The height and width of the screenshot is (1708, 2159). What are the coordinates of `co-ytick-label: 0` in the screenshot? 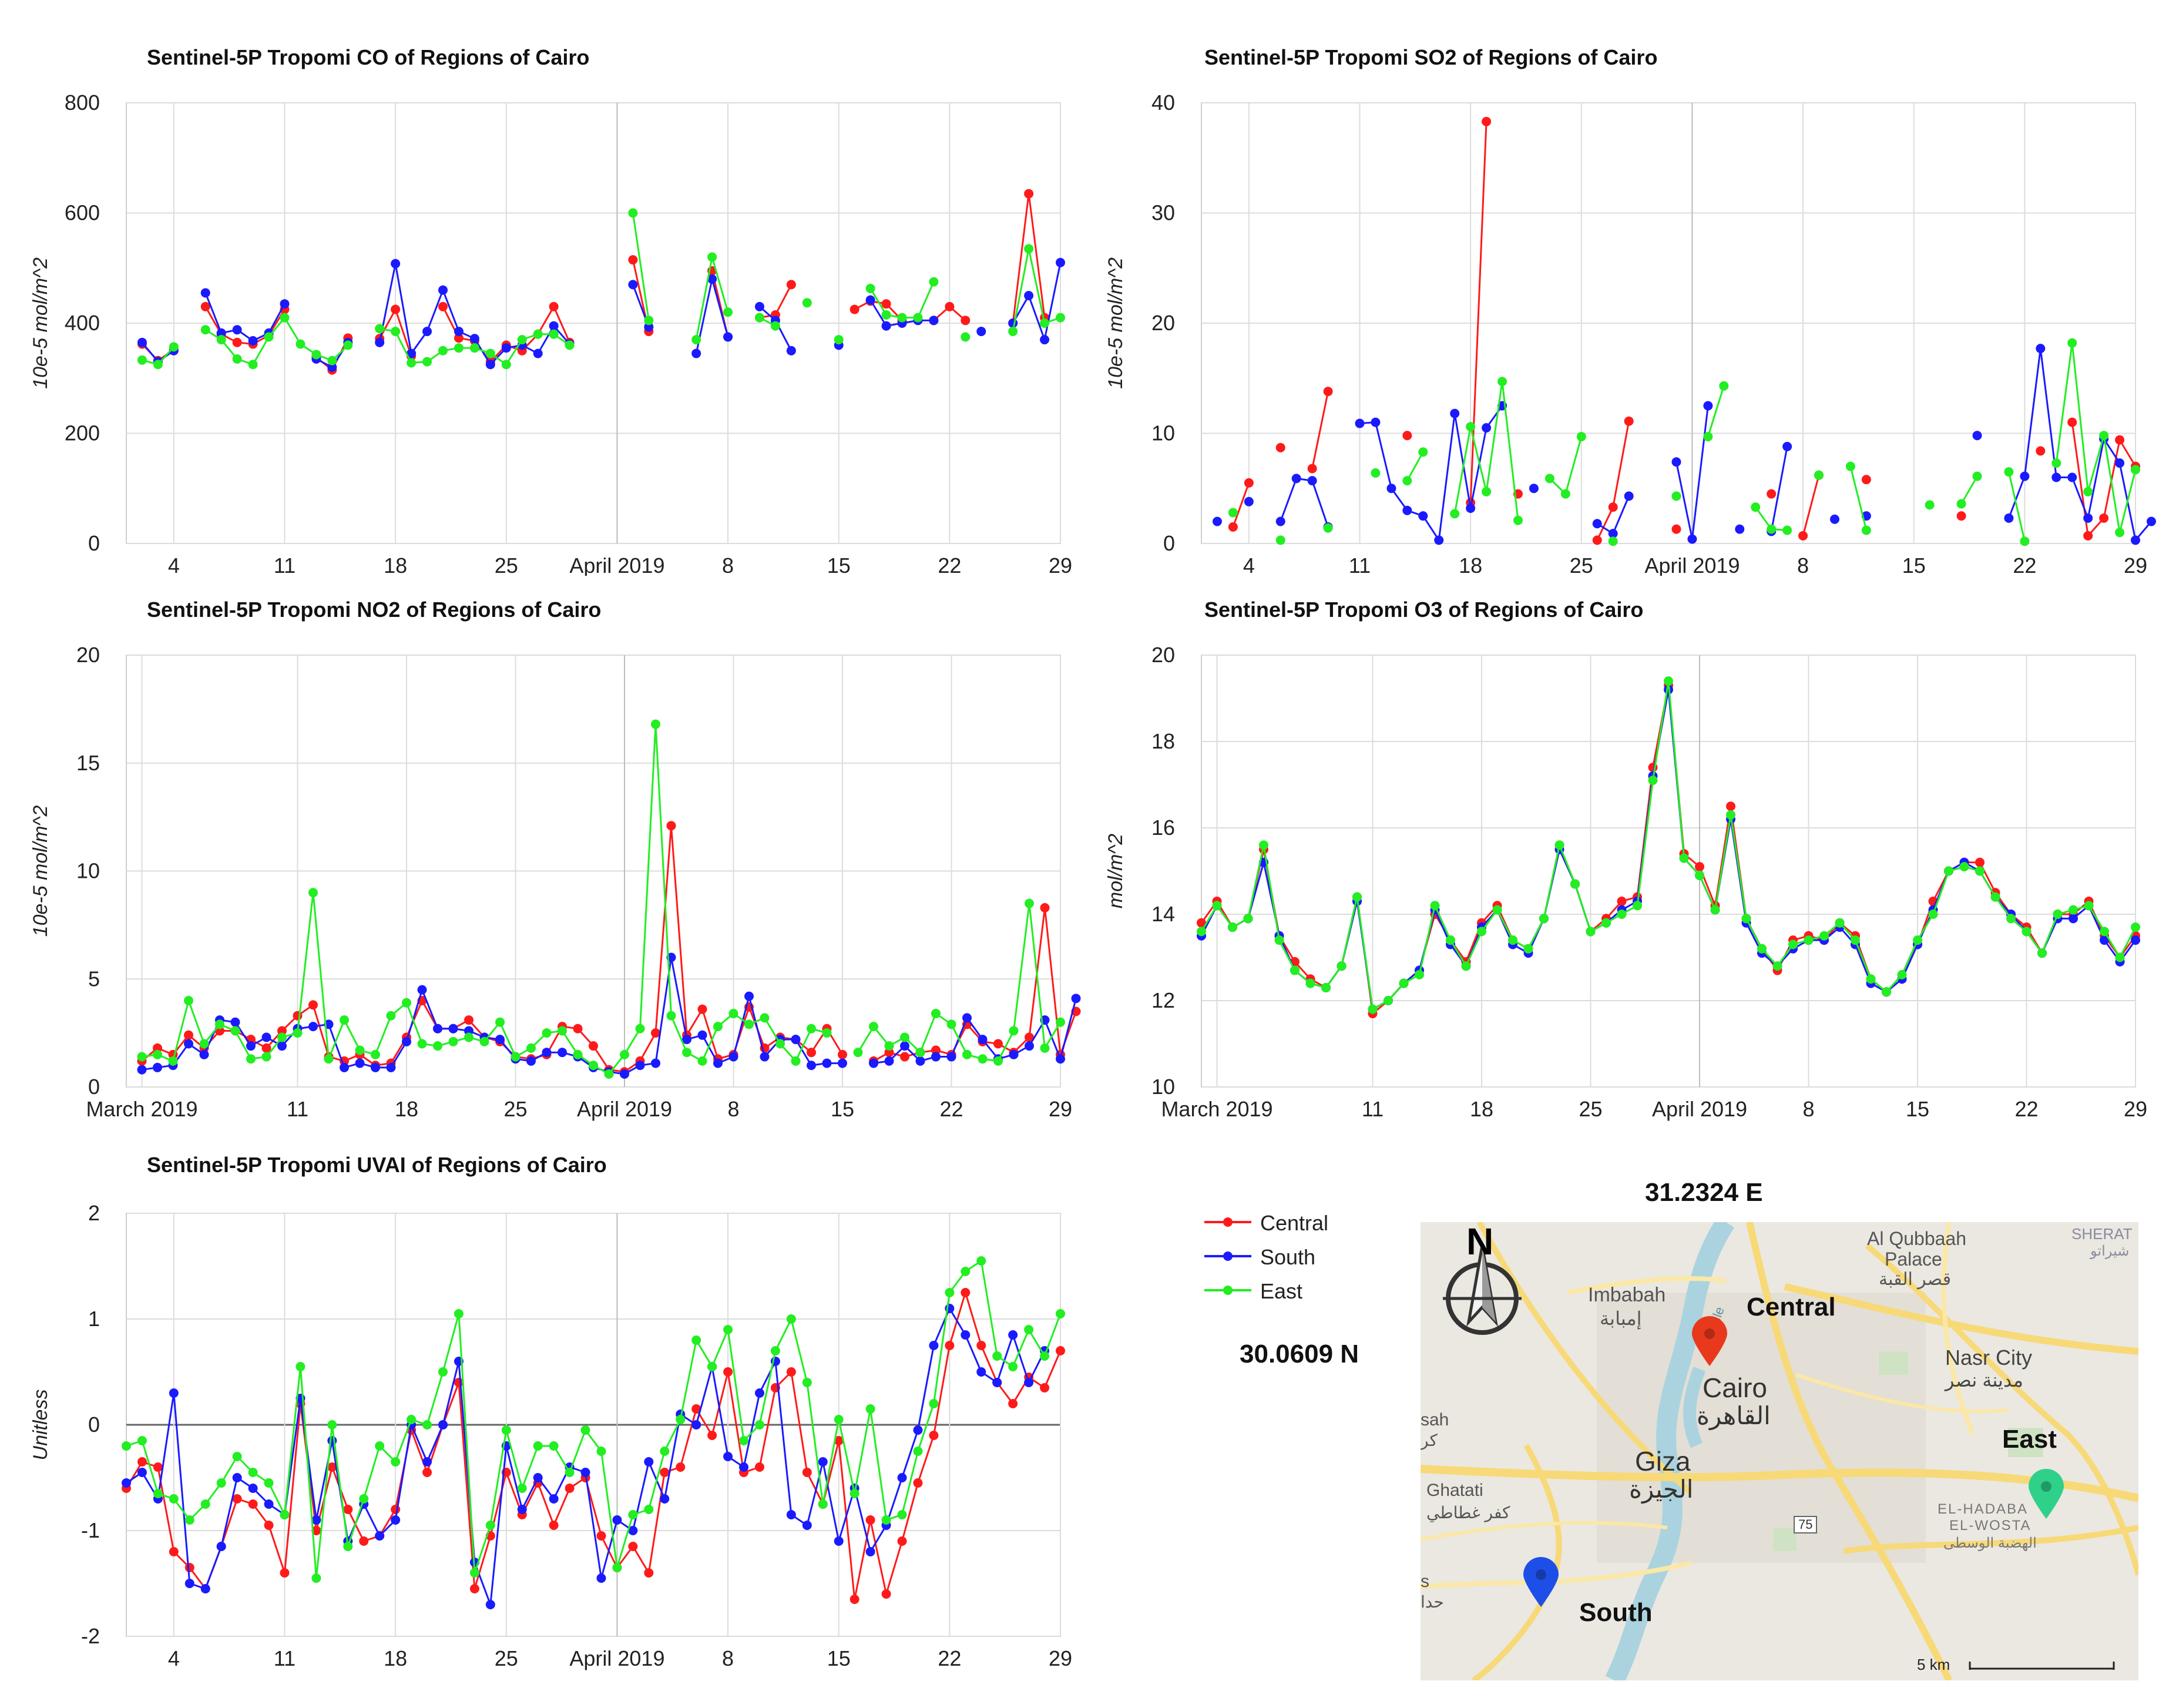 It's located at (94, 543).